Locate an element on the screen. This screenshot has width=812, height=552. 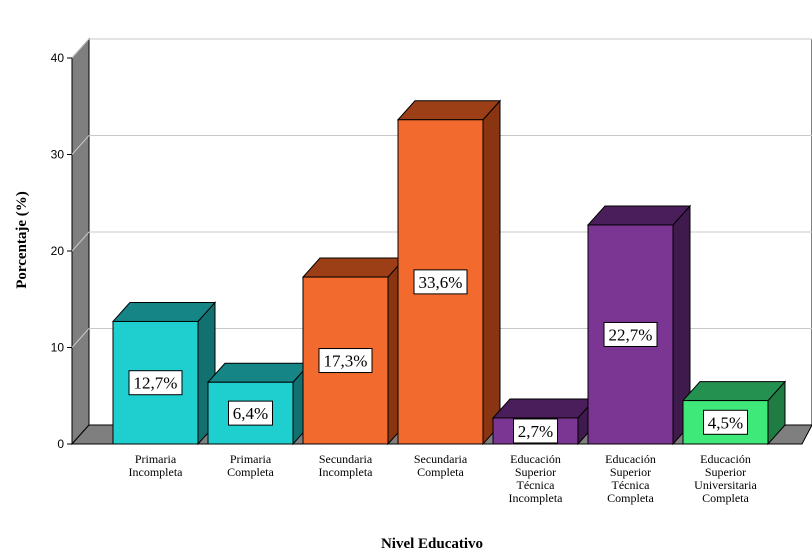
data-label: 4,5% is located at coordinates (725, 422).